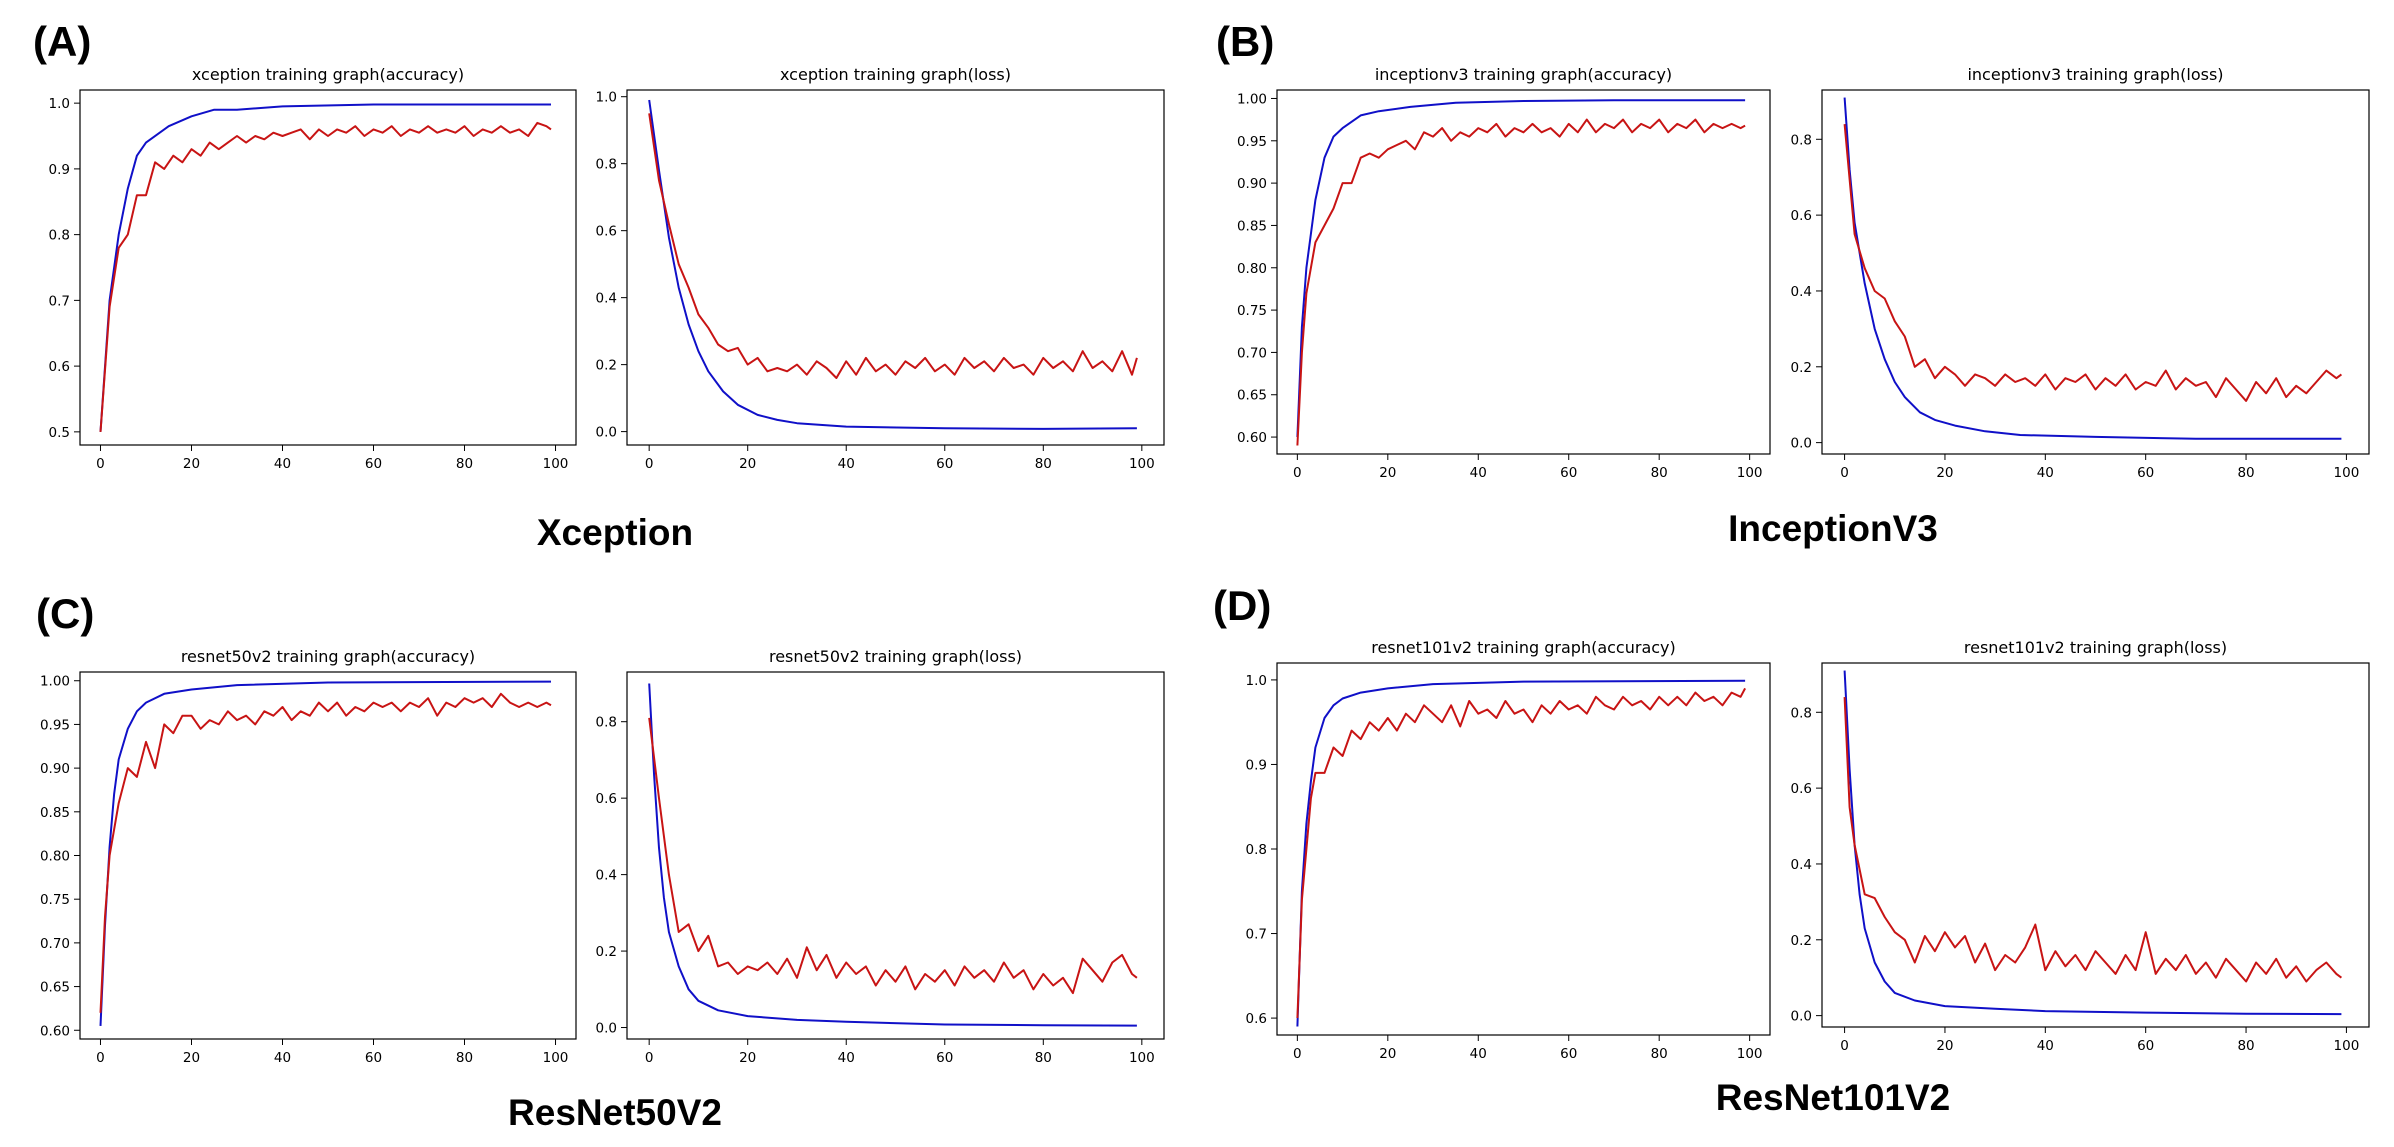 The height and width of the screenshot is (1147, 2394). I want to click on chart-title: inceptionv3 training graph(accuracy), so click(1523, 74).